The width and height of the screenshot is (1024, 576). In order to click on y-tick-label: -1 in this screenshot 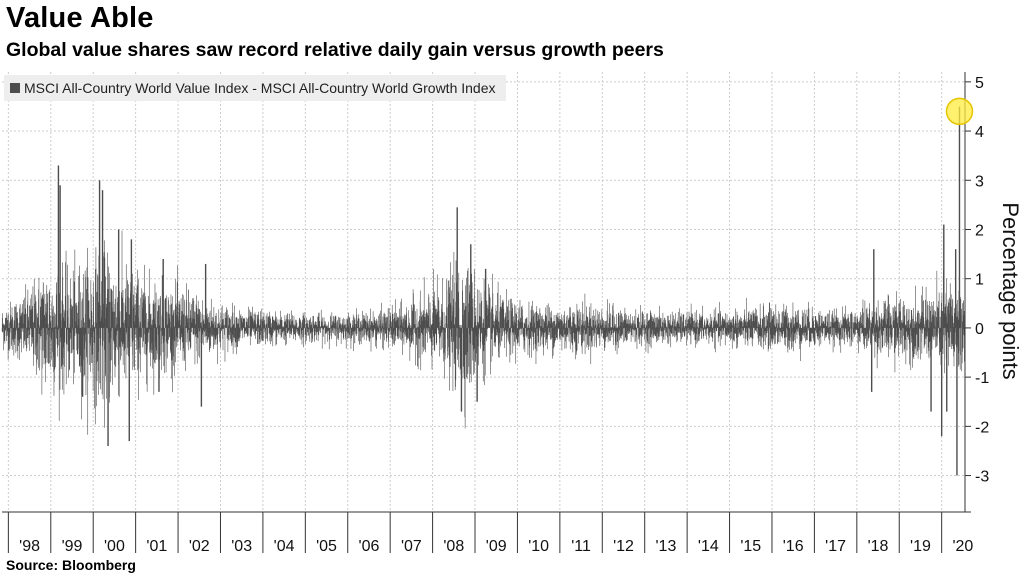, I will do `click(982, 378)`.